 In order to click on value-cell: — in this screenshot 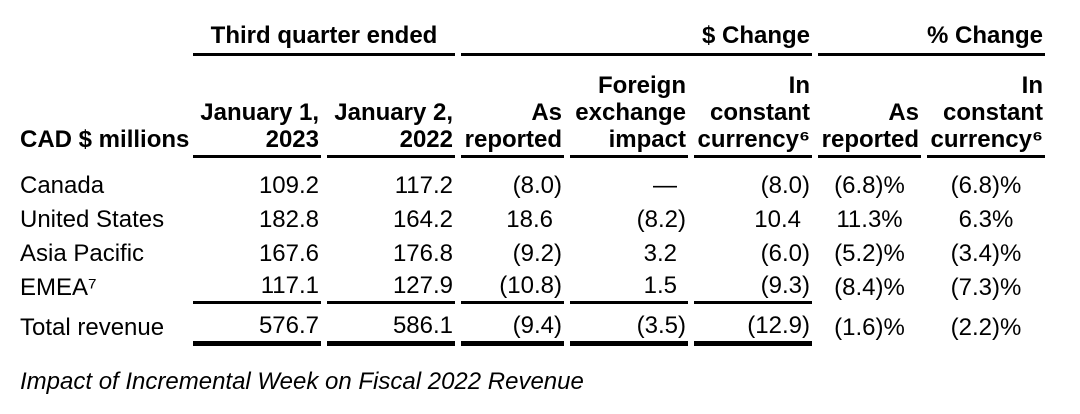, I will do `click(665, 185)`.